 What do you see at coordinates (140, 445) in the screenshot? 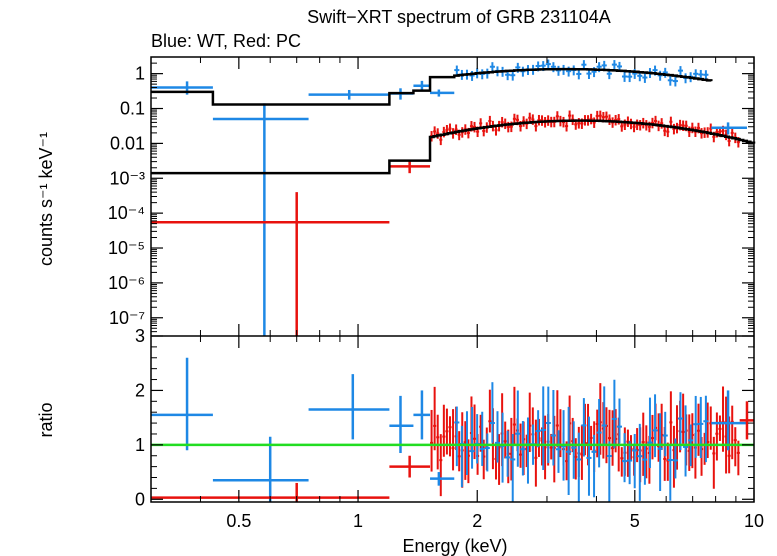
I see `ratio-y-tick-label: 1` at bounding box center [140, 445].